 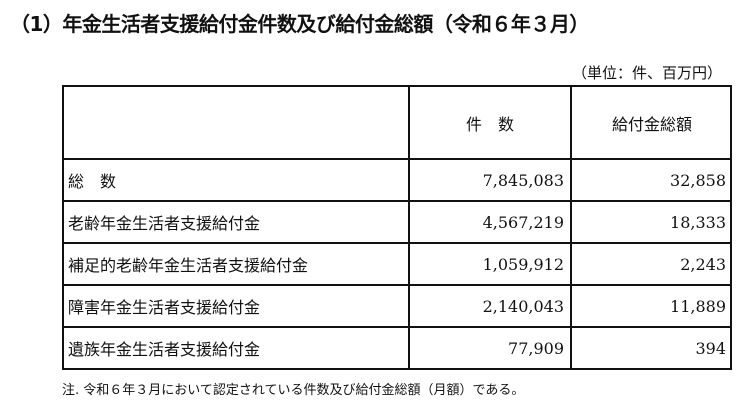 I want to click on table-row: 老齢年金生活者支援給付金 4,567,219 18,333, so click(x=397, y=222).